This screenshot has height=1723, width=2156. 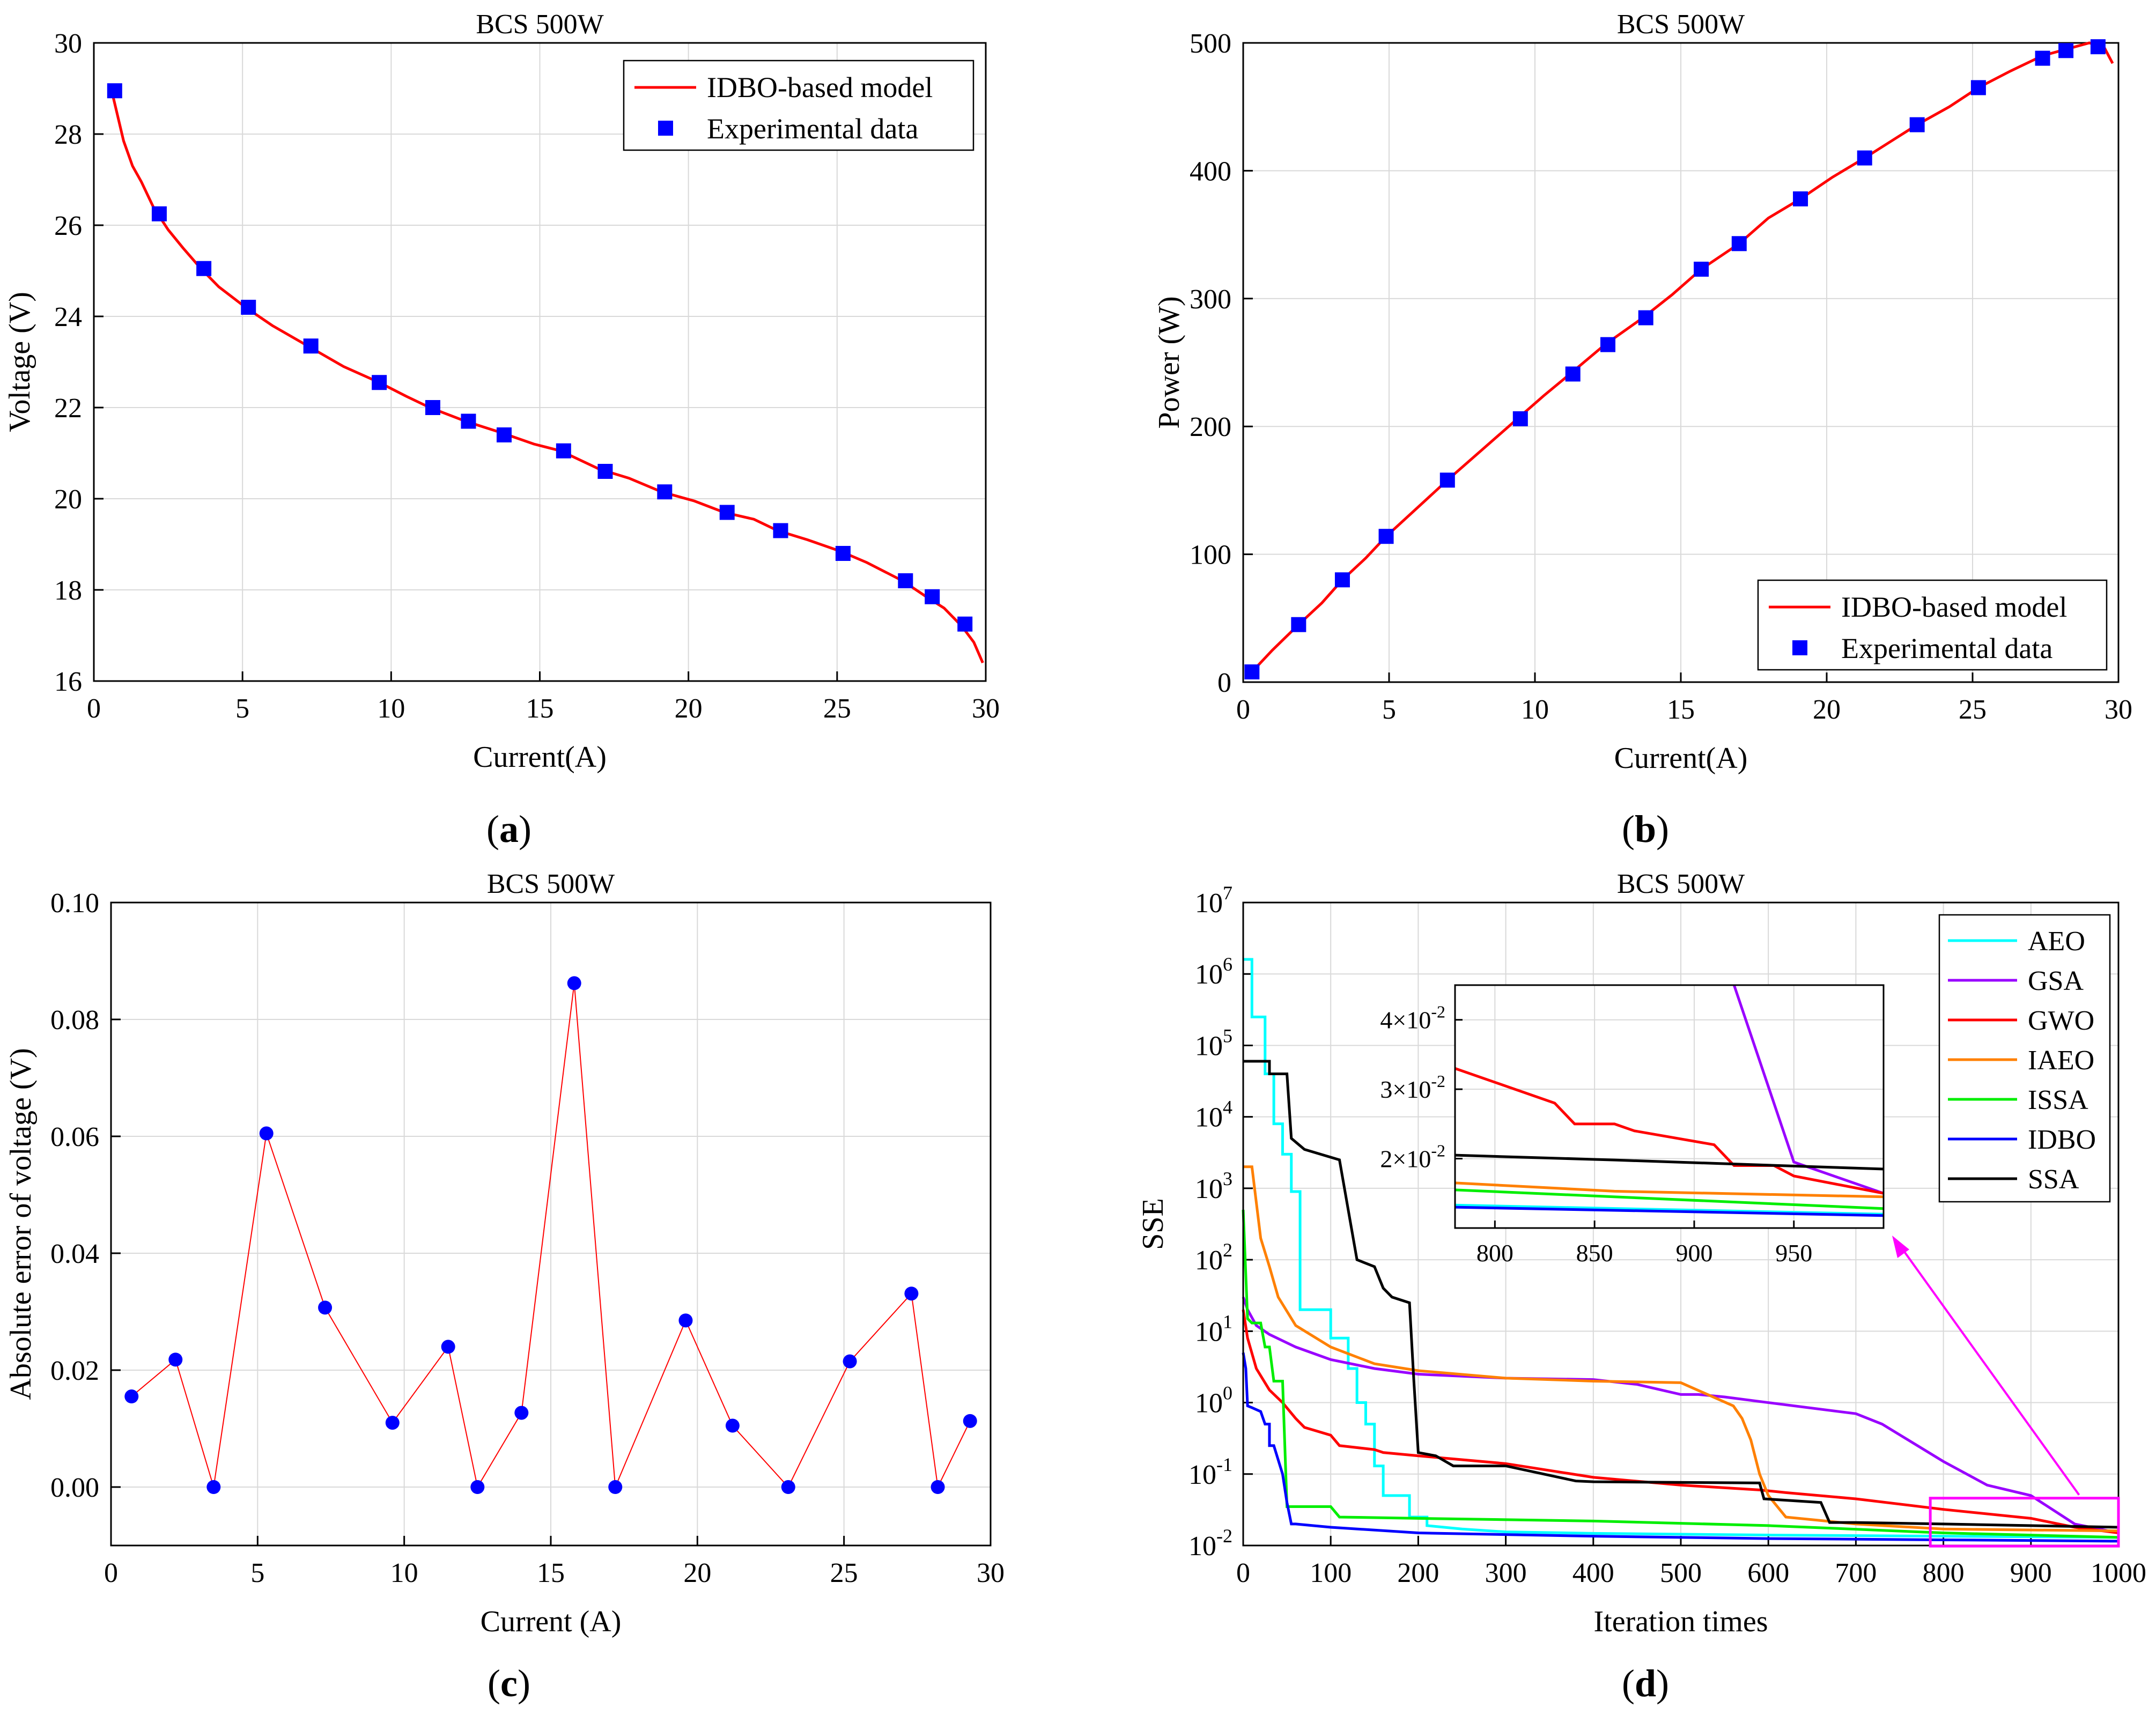 What do you see at coordinates (1213, 1043) in the screenshot?
I see `y-tick-label: 10⁵` at bounding box center [1213, 1043].